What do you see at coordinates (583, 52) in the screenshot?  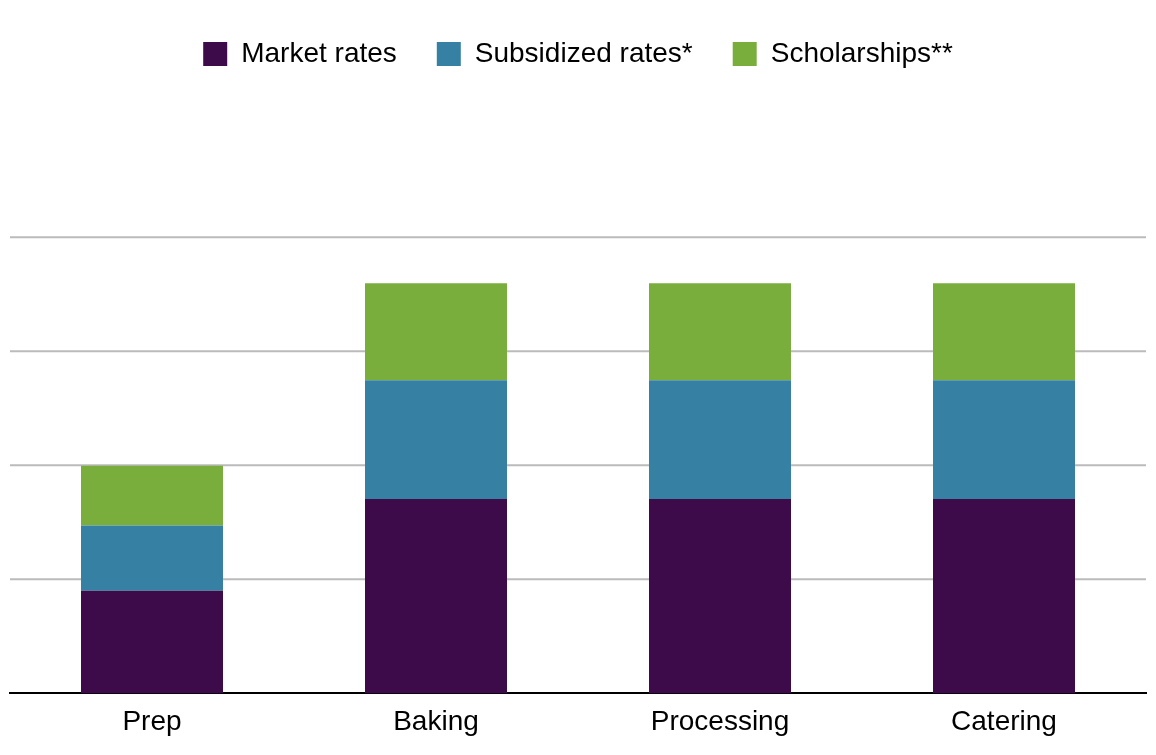 I see `legend-label: Subsidized rates*` at bounding box center [583, 52].